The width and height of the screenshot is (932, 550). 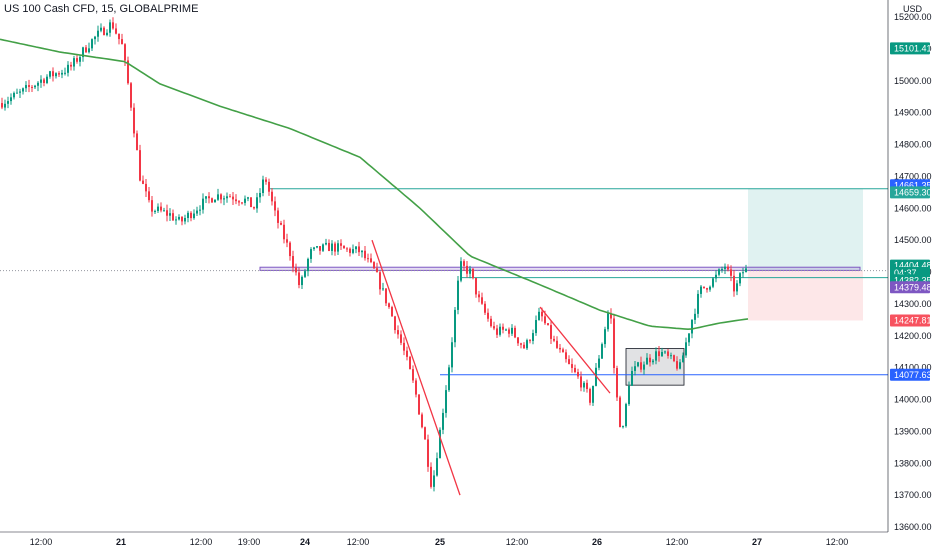 What do you see at coordinates (913, 431) in the screenshot?
I see `y-tick-label: 13900.00` at bounding box center [913, 431].